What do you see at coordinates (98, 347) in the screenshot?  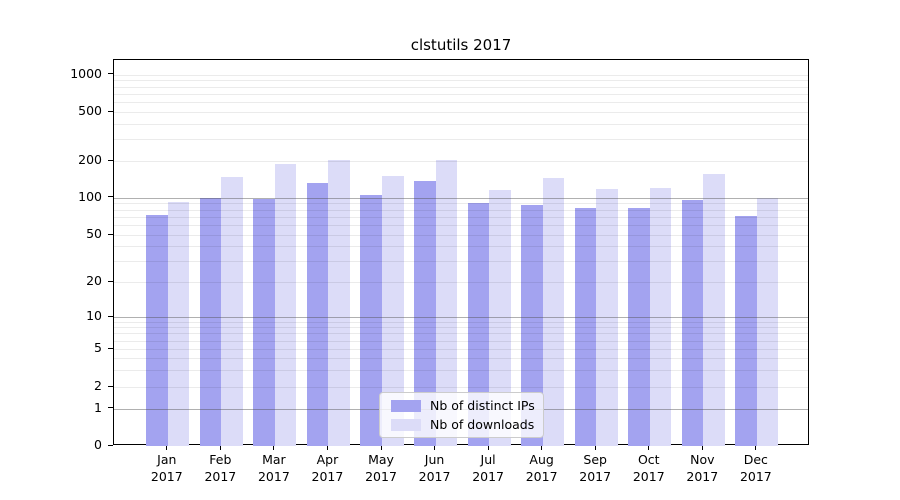 I see `y-tick-label: 5` at bounding box center [98, 347].